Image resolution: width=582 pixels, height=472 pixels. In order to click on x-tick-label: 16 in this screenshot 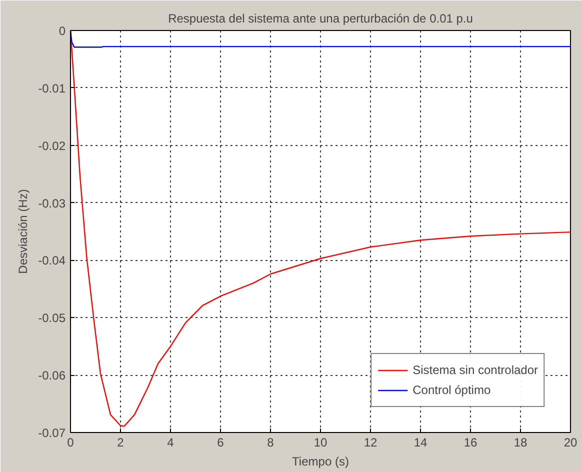, I will do `click(471, 443)`.